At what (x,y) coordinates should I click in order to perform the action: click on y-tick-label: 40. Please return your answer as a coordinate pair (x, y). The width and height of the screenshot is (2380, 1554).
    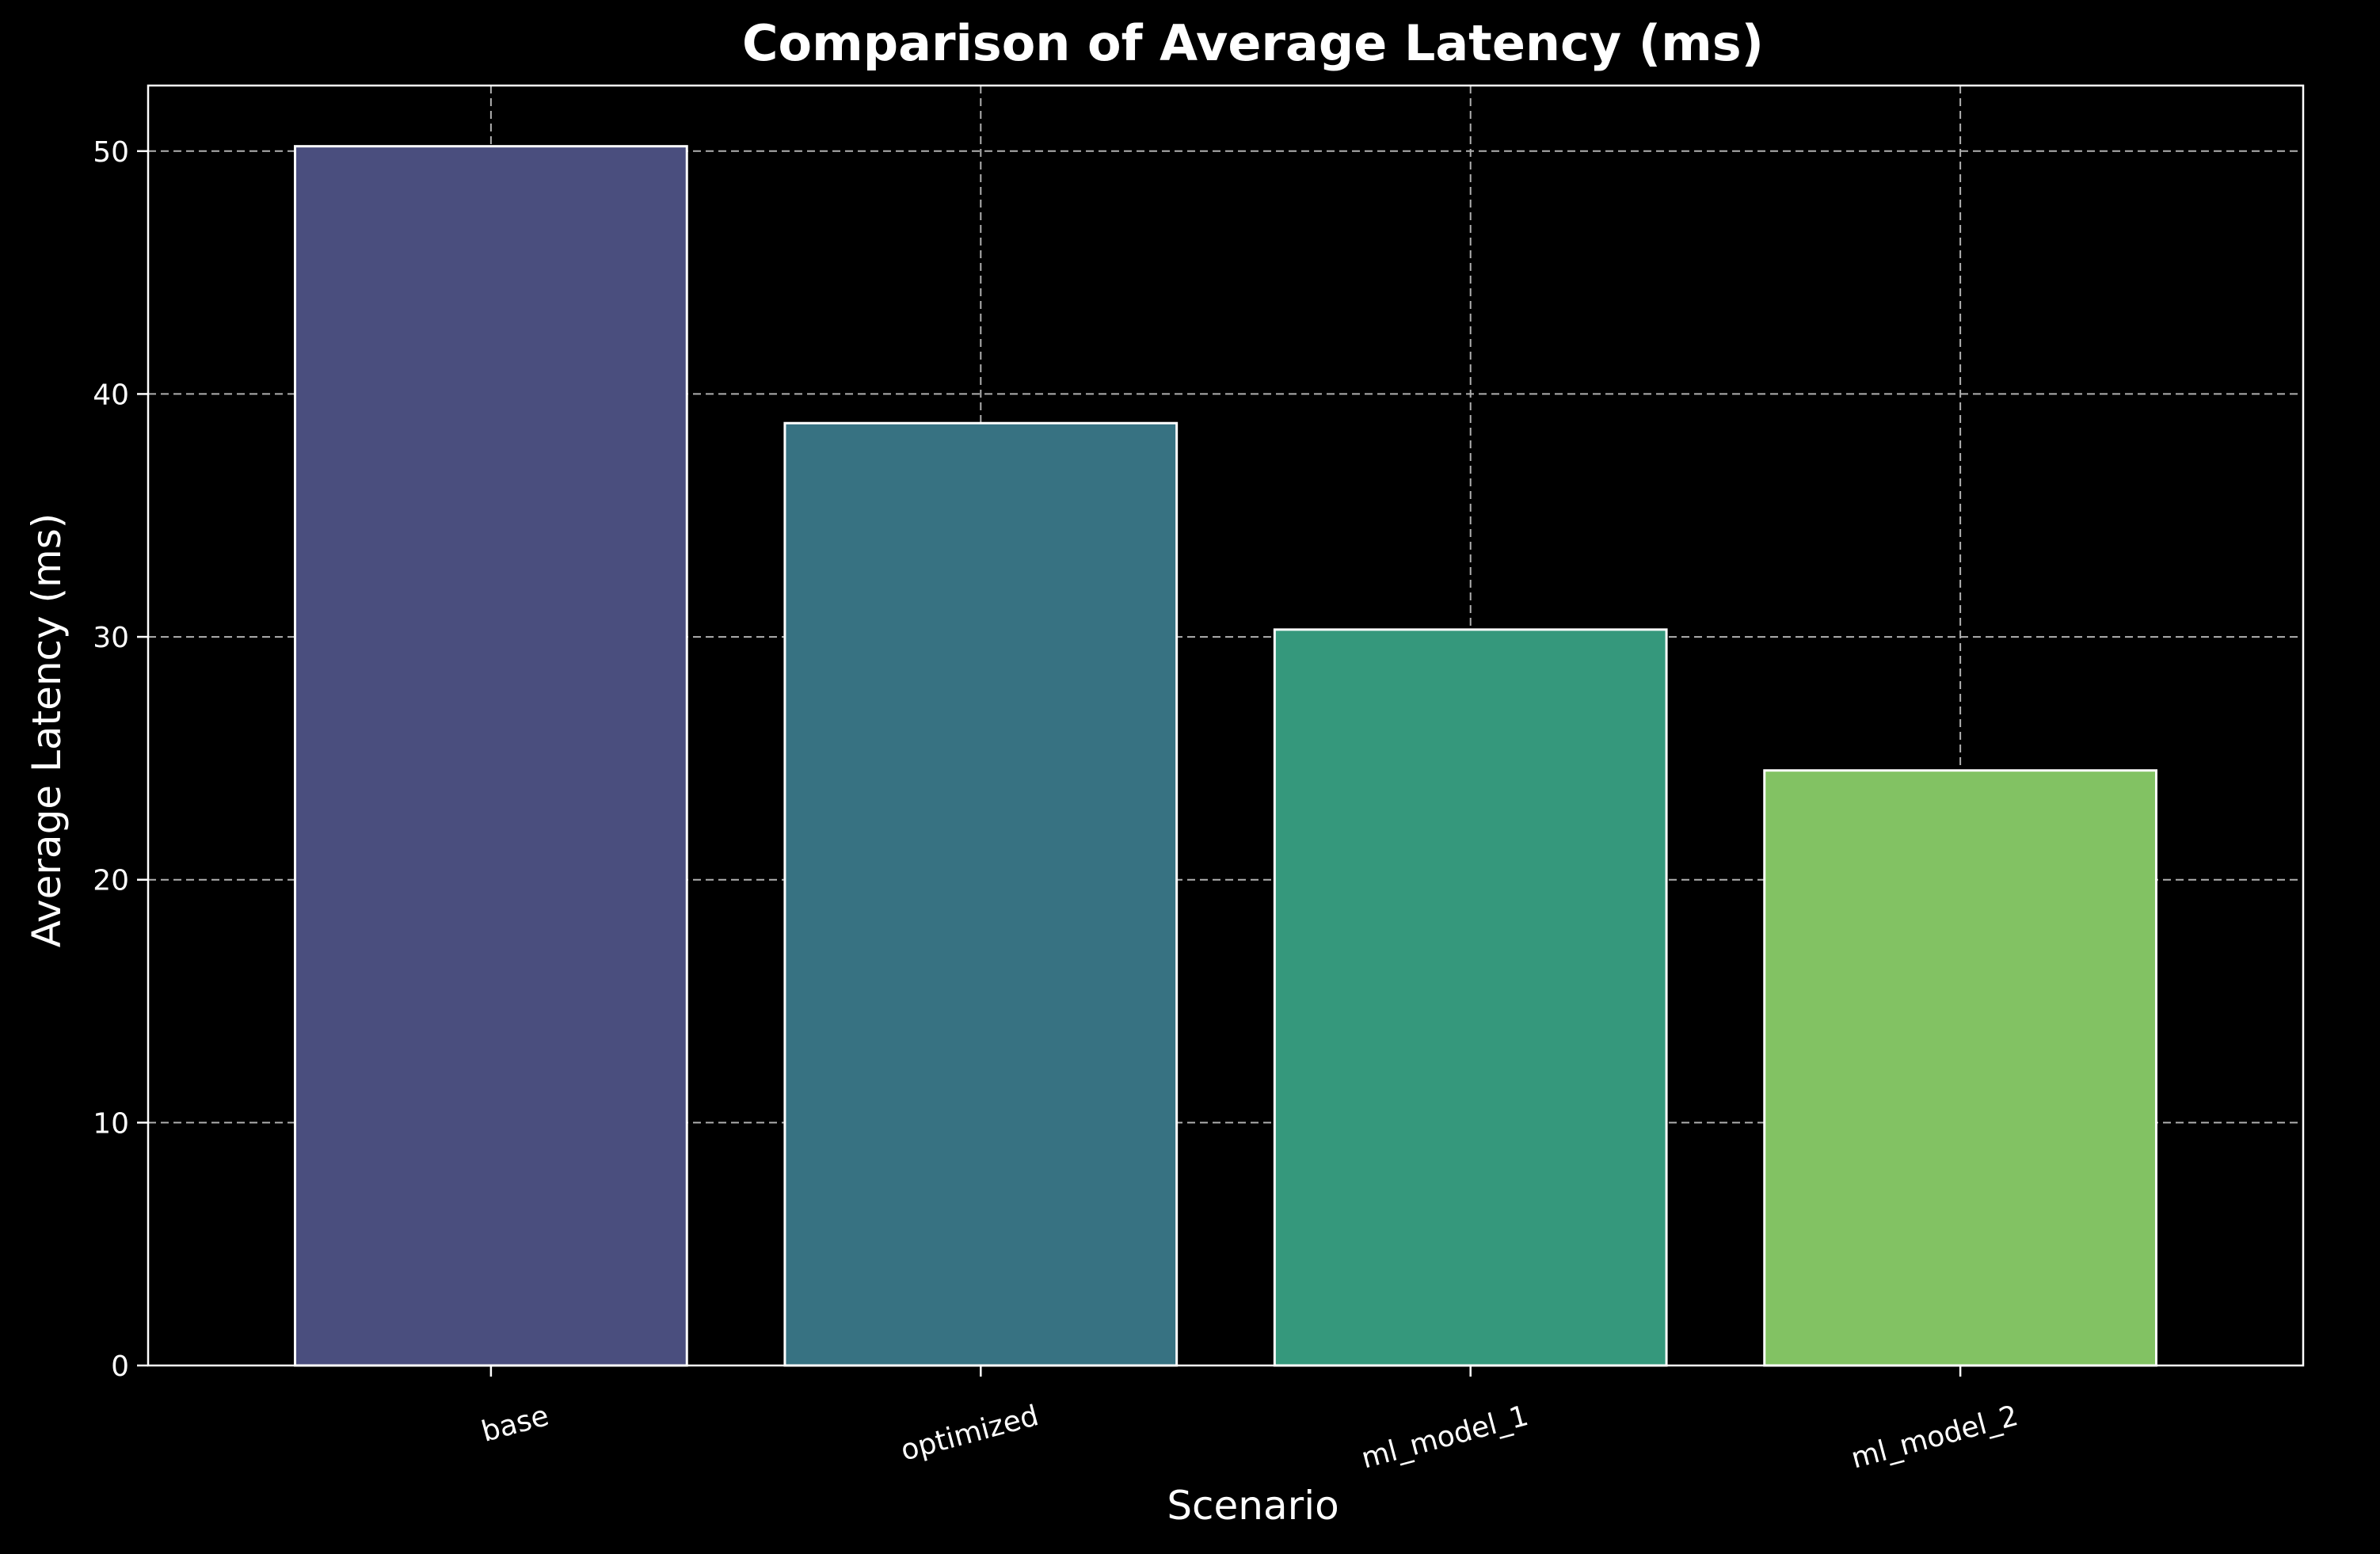
    Looking at the image, I should click on (111, 395).